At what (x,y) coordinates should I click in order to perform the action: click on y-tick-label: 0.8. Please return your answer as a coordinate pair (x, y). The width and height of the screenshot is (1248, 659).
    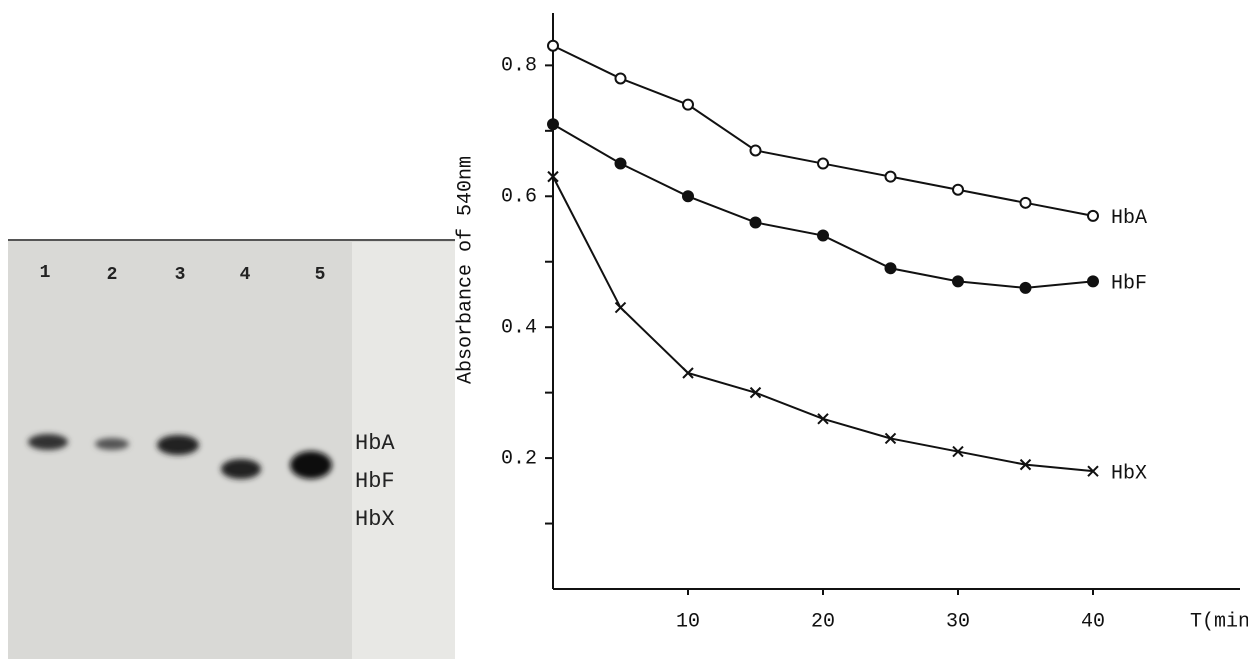
    Looking at the image, I should click on (519, 66).